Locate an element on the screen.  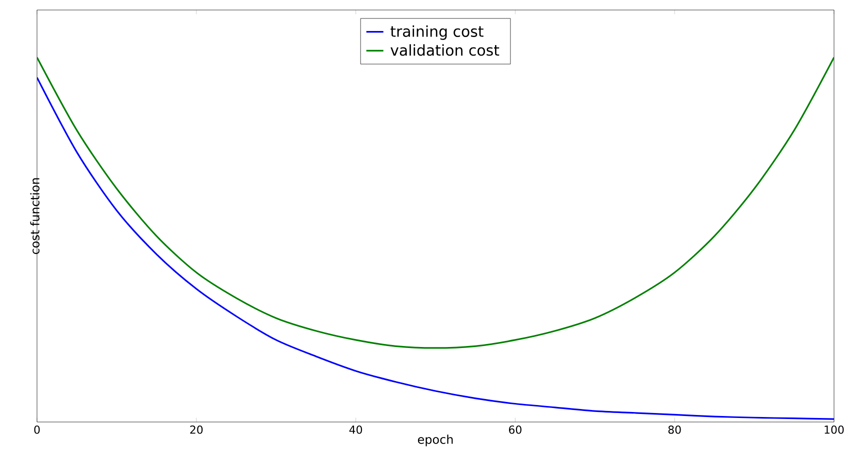
x-tick-label: 40 is located at coordinates (355, 430).